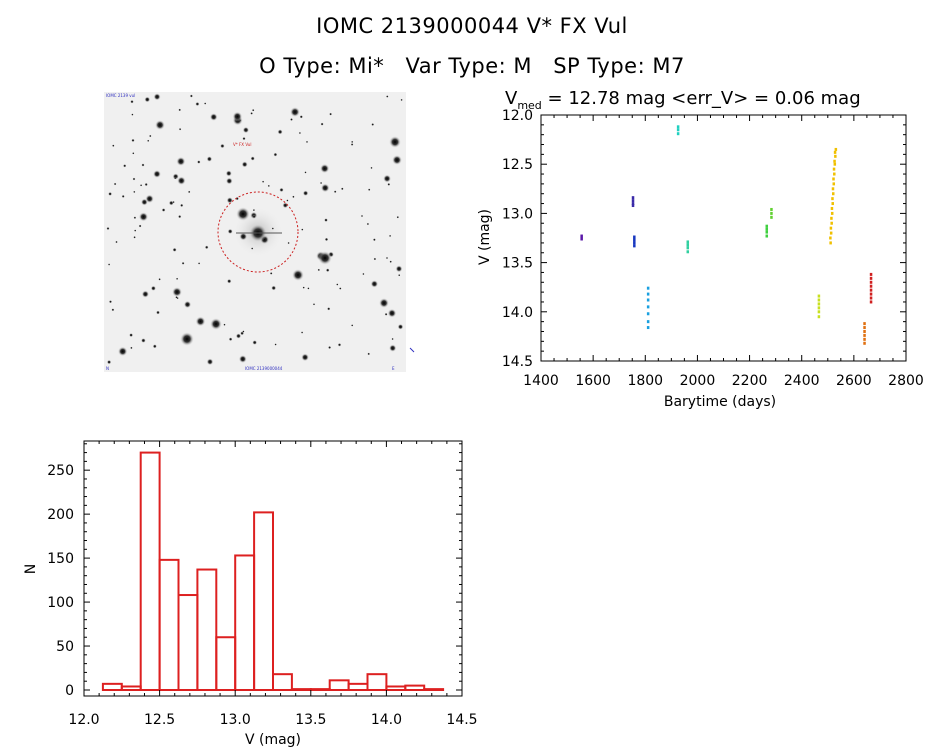 This screenshot has height=747, width=944. What do you see at coordinates (529, 105) in the screenshot?
I see `lc-title-subscript: med` at bounding box center [529, 105].